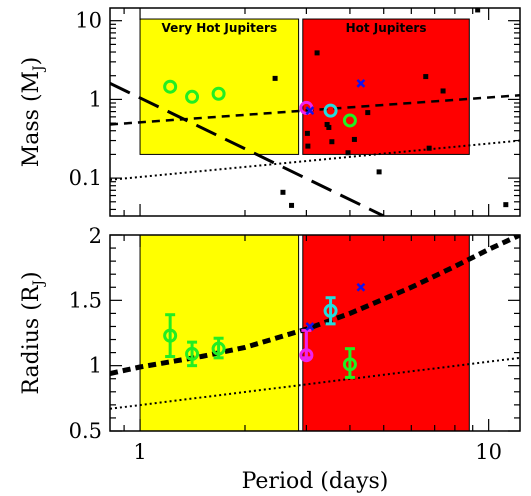 Image resolution: width=531 pixels, height=496 pixels. What do you see at coordinates (95, 236) in the screenshot?
I see `radius-y-tick-label: 2` at bounding box center [95, 236].